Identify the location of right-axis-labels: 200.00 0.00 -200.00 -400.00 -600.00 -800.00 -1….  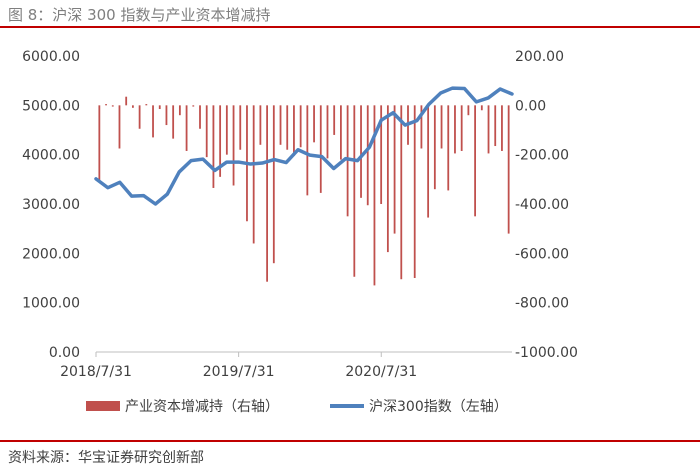
(546, 205).